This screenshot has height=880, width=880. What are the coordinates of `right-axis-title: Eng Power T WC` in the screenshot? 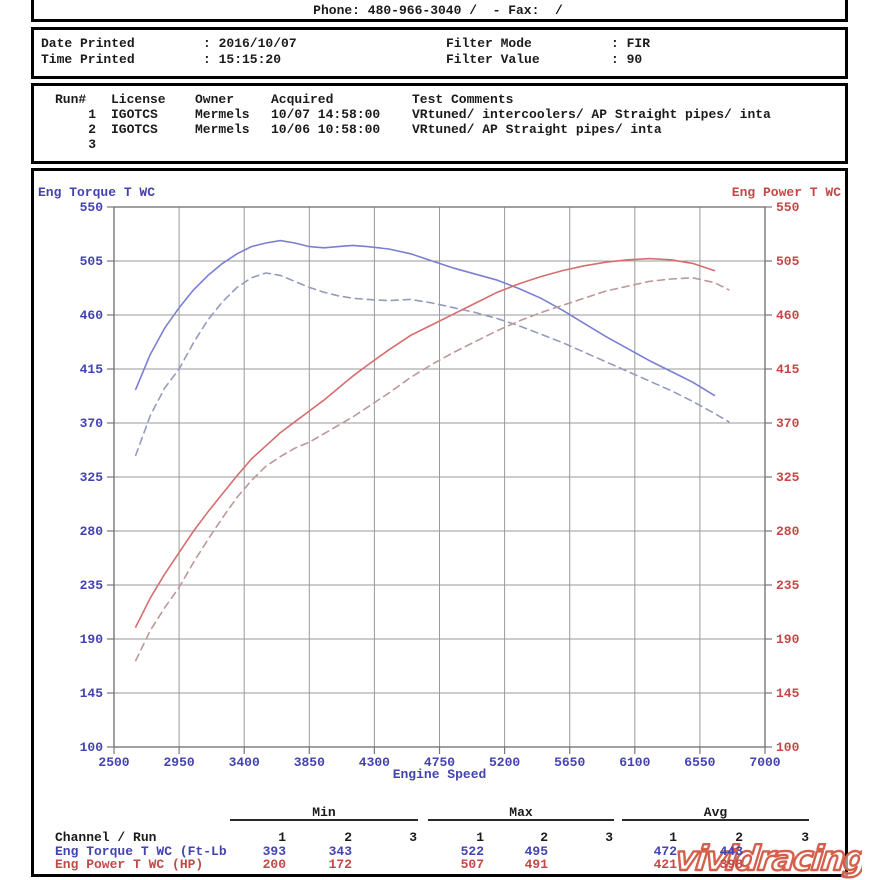 It's located at (786, 192).